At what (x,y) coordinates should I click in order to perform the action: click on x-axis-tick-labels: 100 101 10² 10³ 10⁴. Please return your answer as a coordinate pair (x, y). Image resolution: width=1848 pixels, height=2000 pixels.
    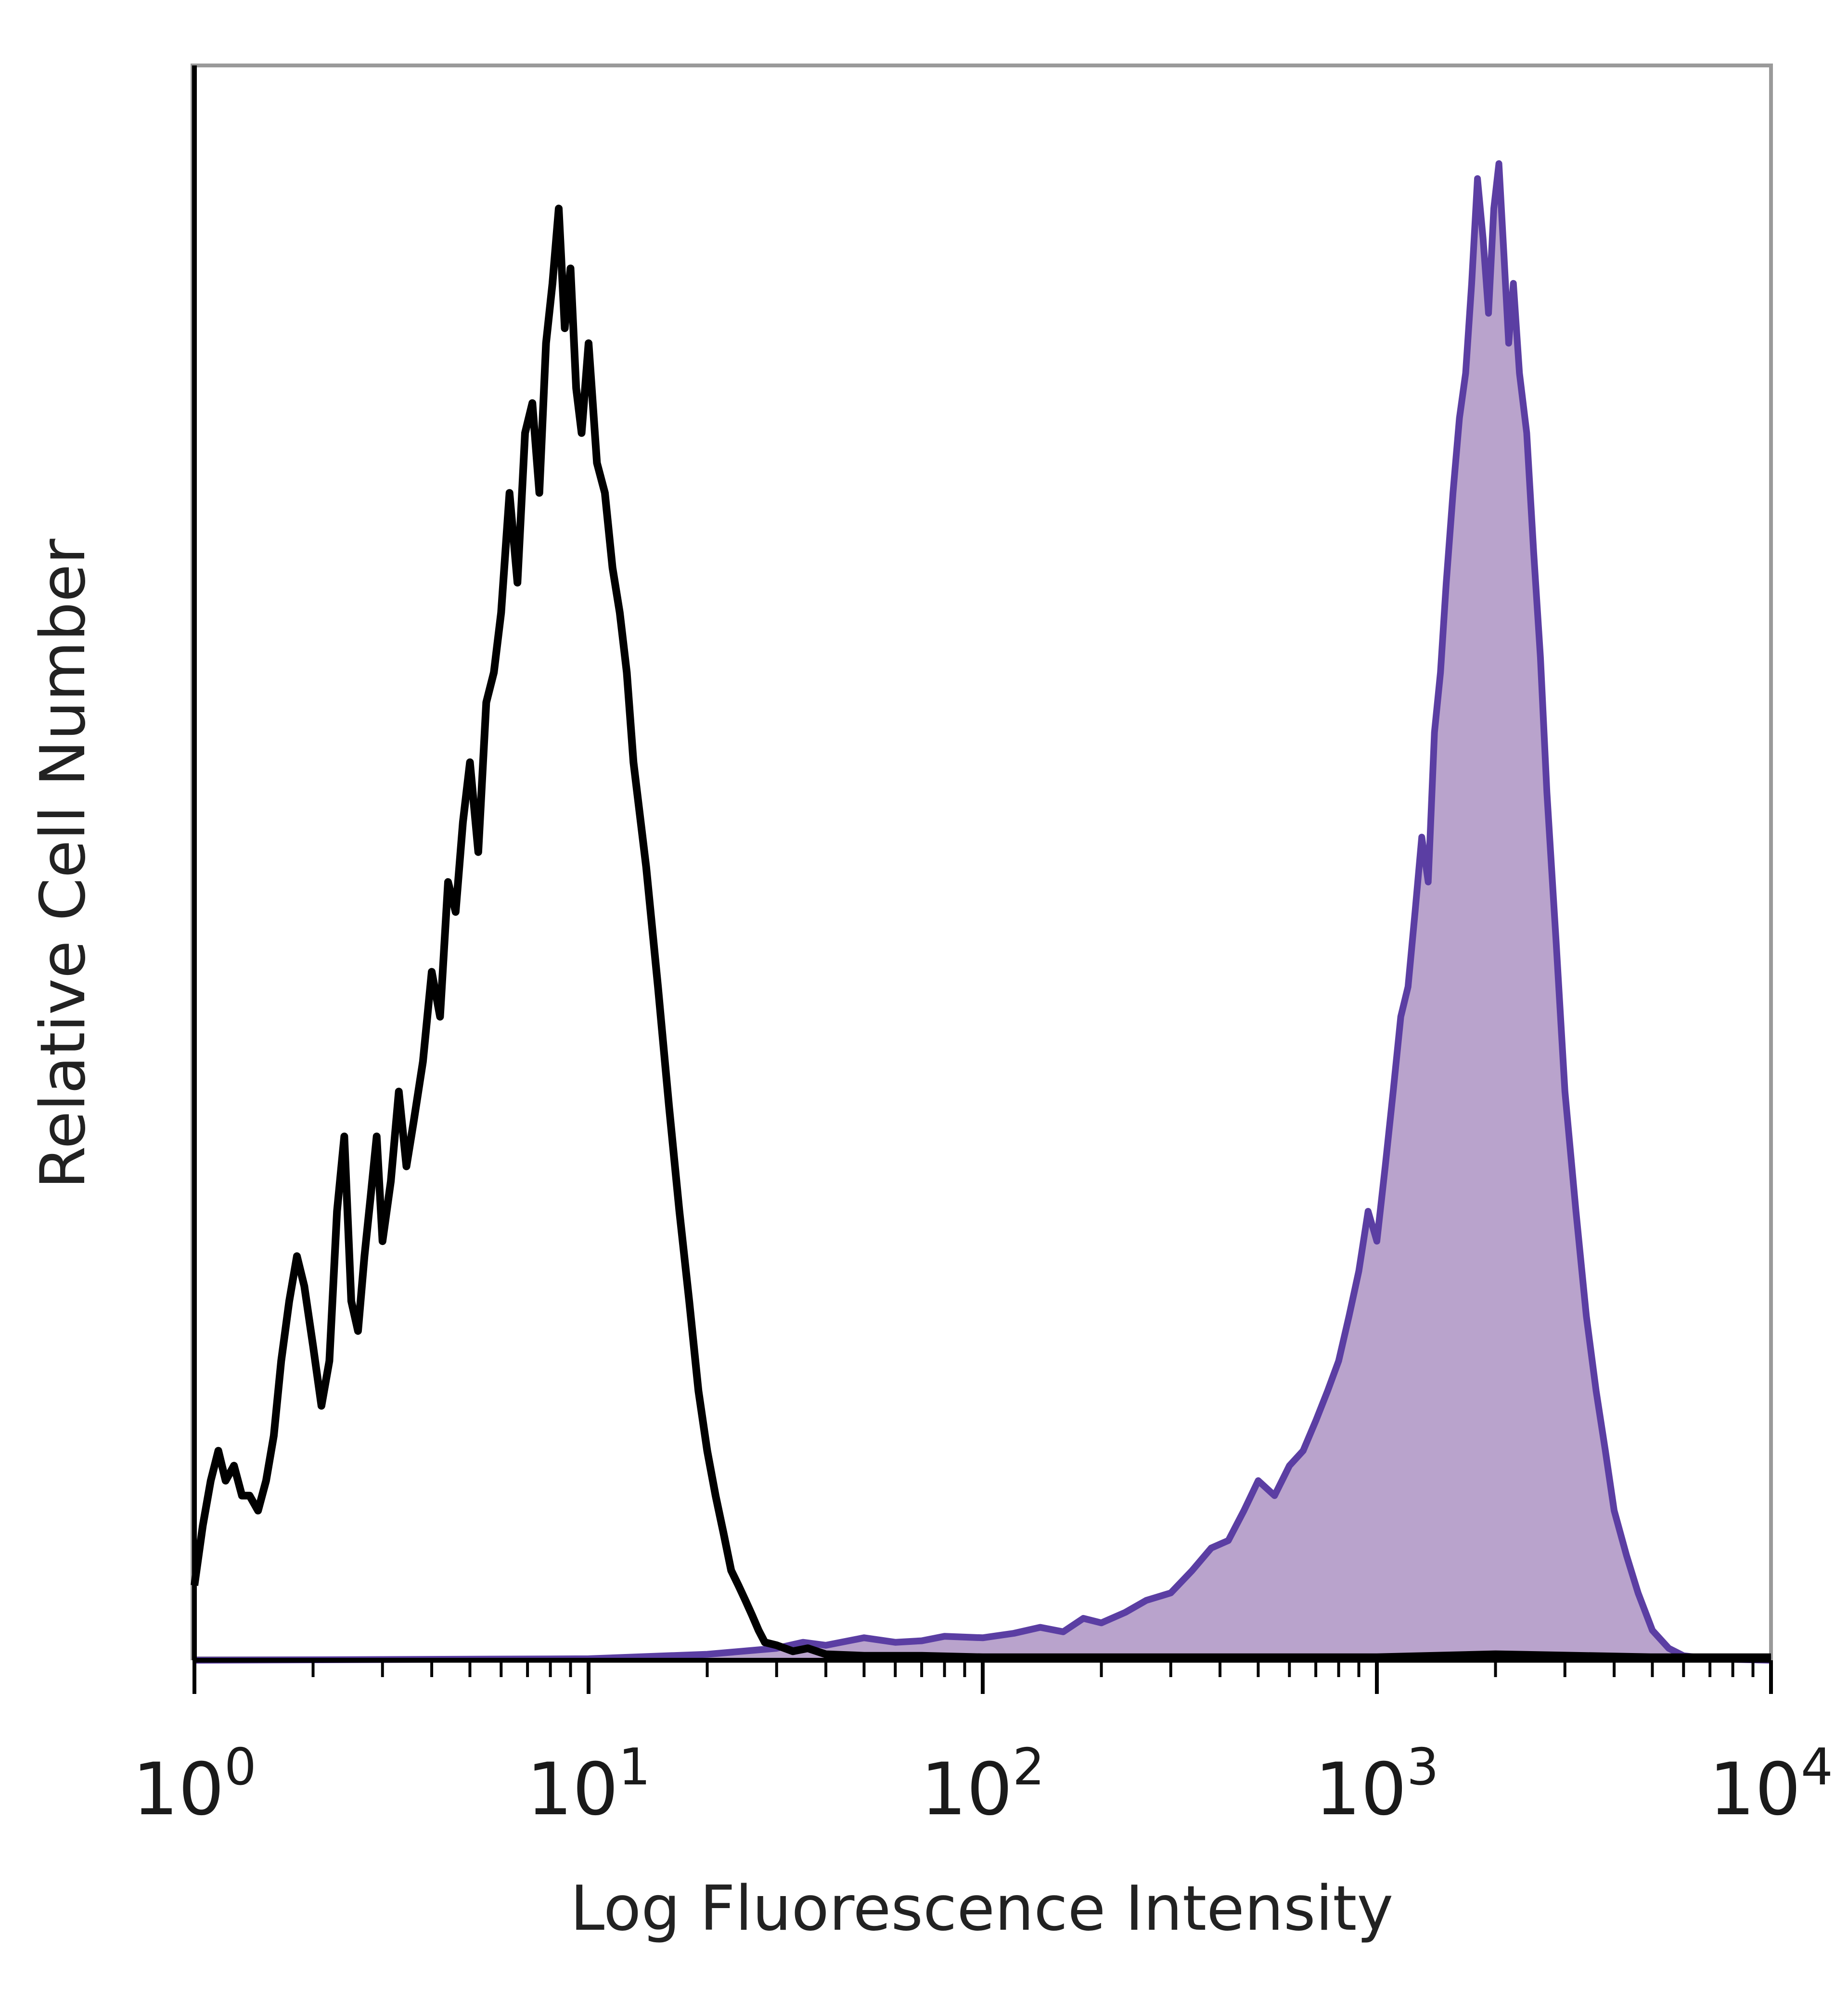
    Looking at the image, I should click on (982, 1785).